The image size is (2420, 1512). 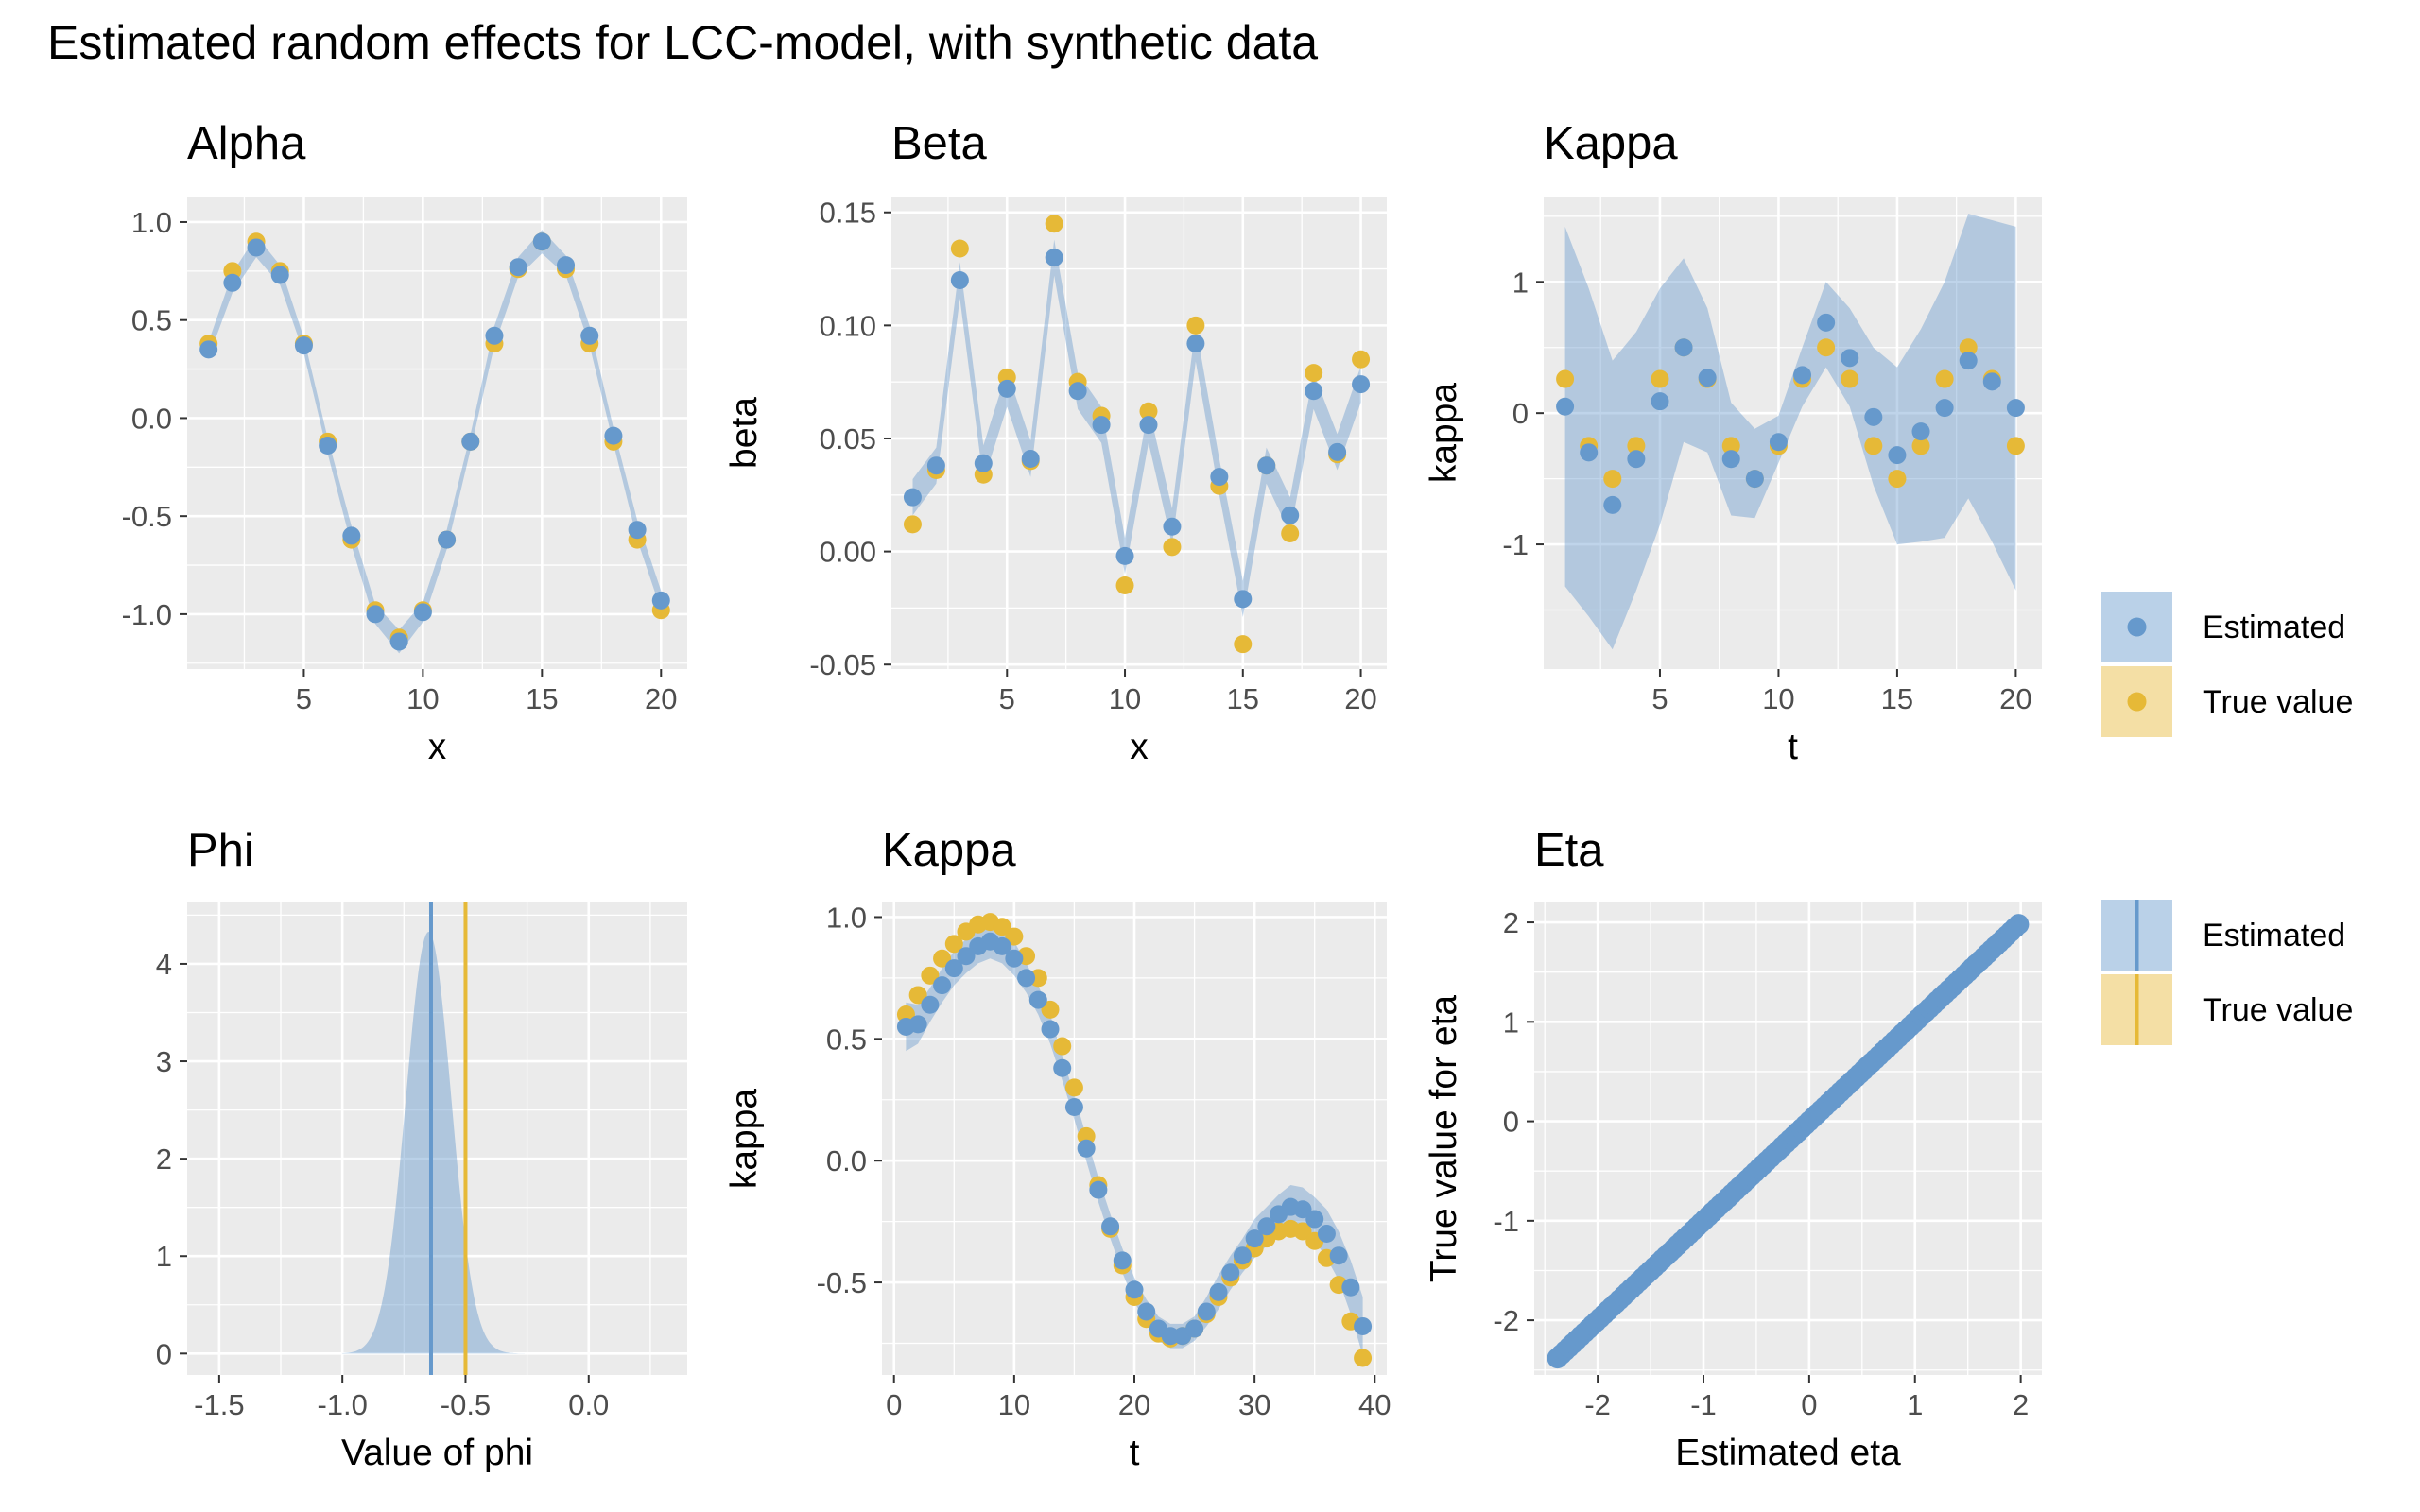 I want to click on panel-beta: 5 10 15 20 -0.05 0.00 0.05 0.10 0.15 Beta x beta, so click(x=1055, y=442).